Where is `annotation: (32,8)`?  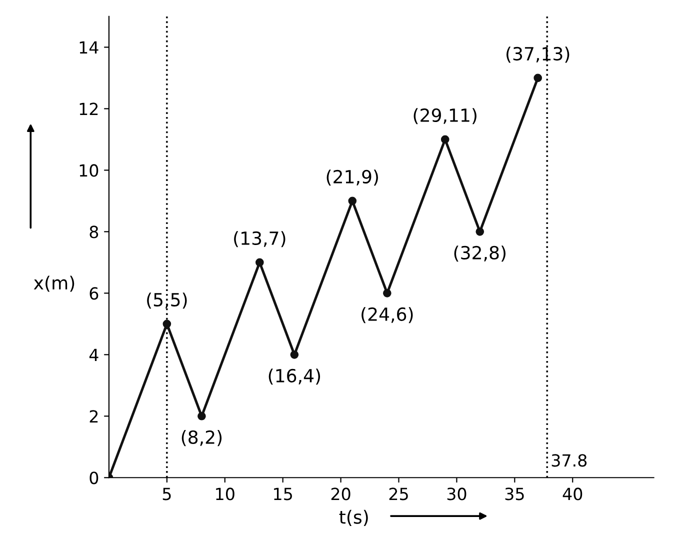
annotation: (32,8) is located at coordinates (480, 254).